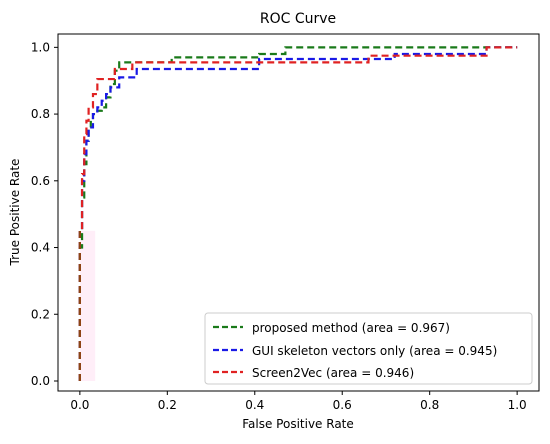 The height and width of the screenshot is (444, 550). I want to click on legend-box, so click(368, 348).